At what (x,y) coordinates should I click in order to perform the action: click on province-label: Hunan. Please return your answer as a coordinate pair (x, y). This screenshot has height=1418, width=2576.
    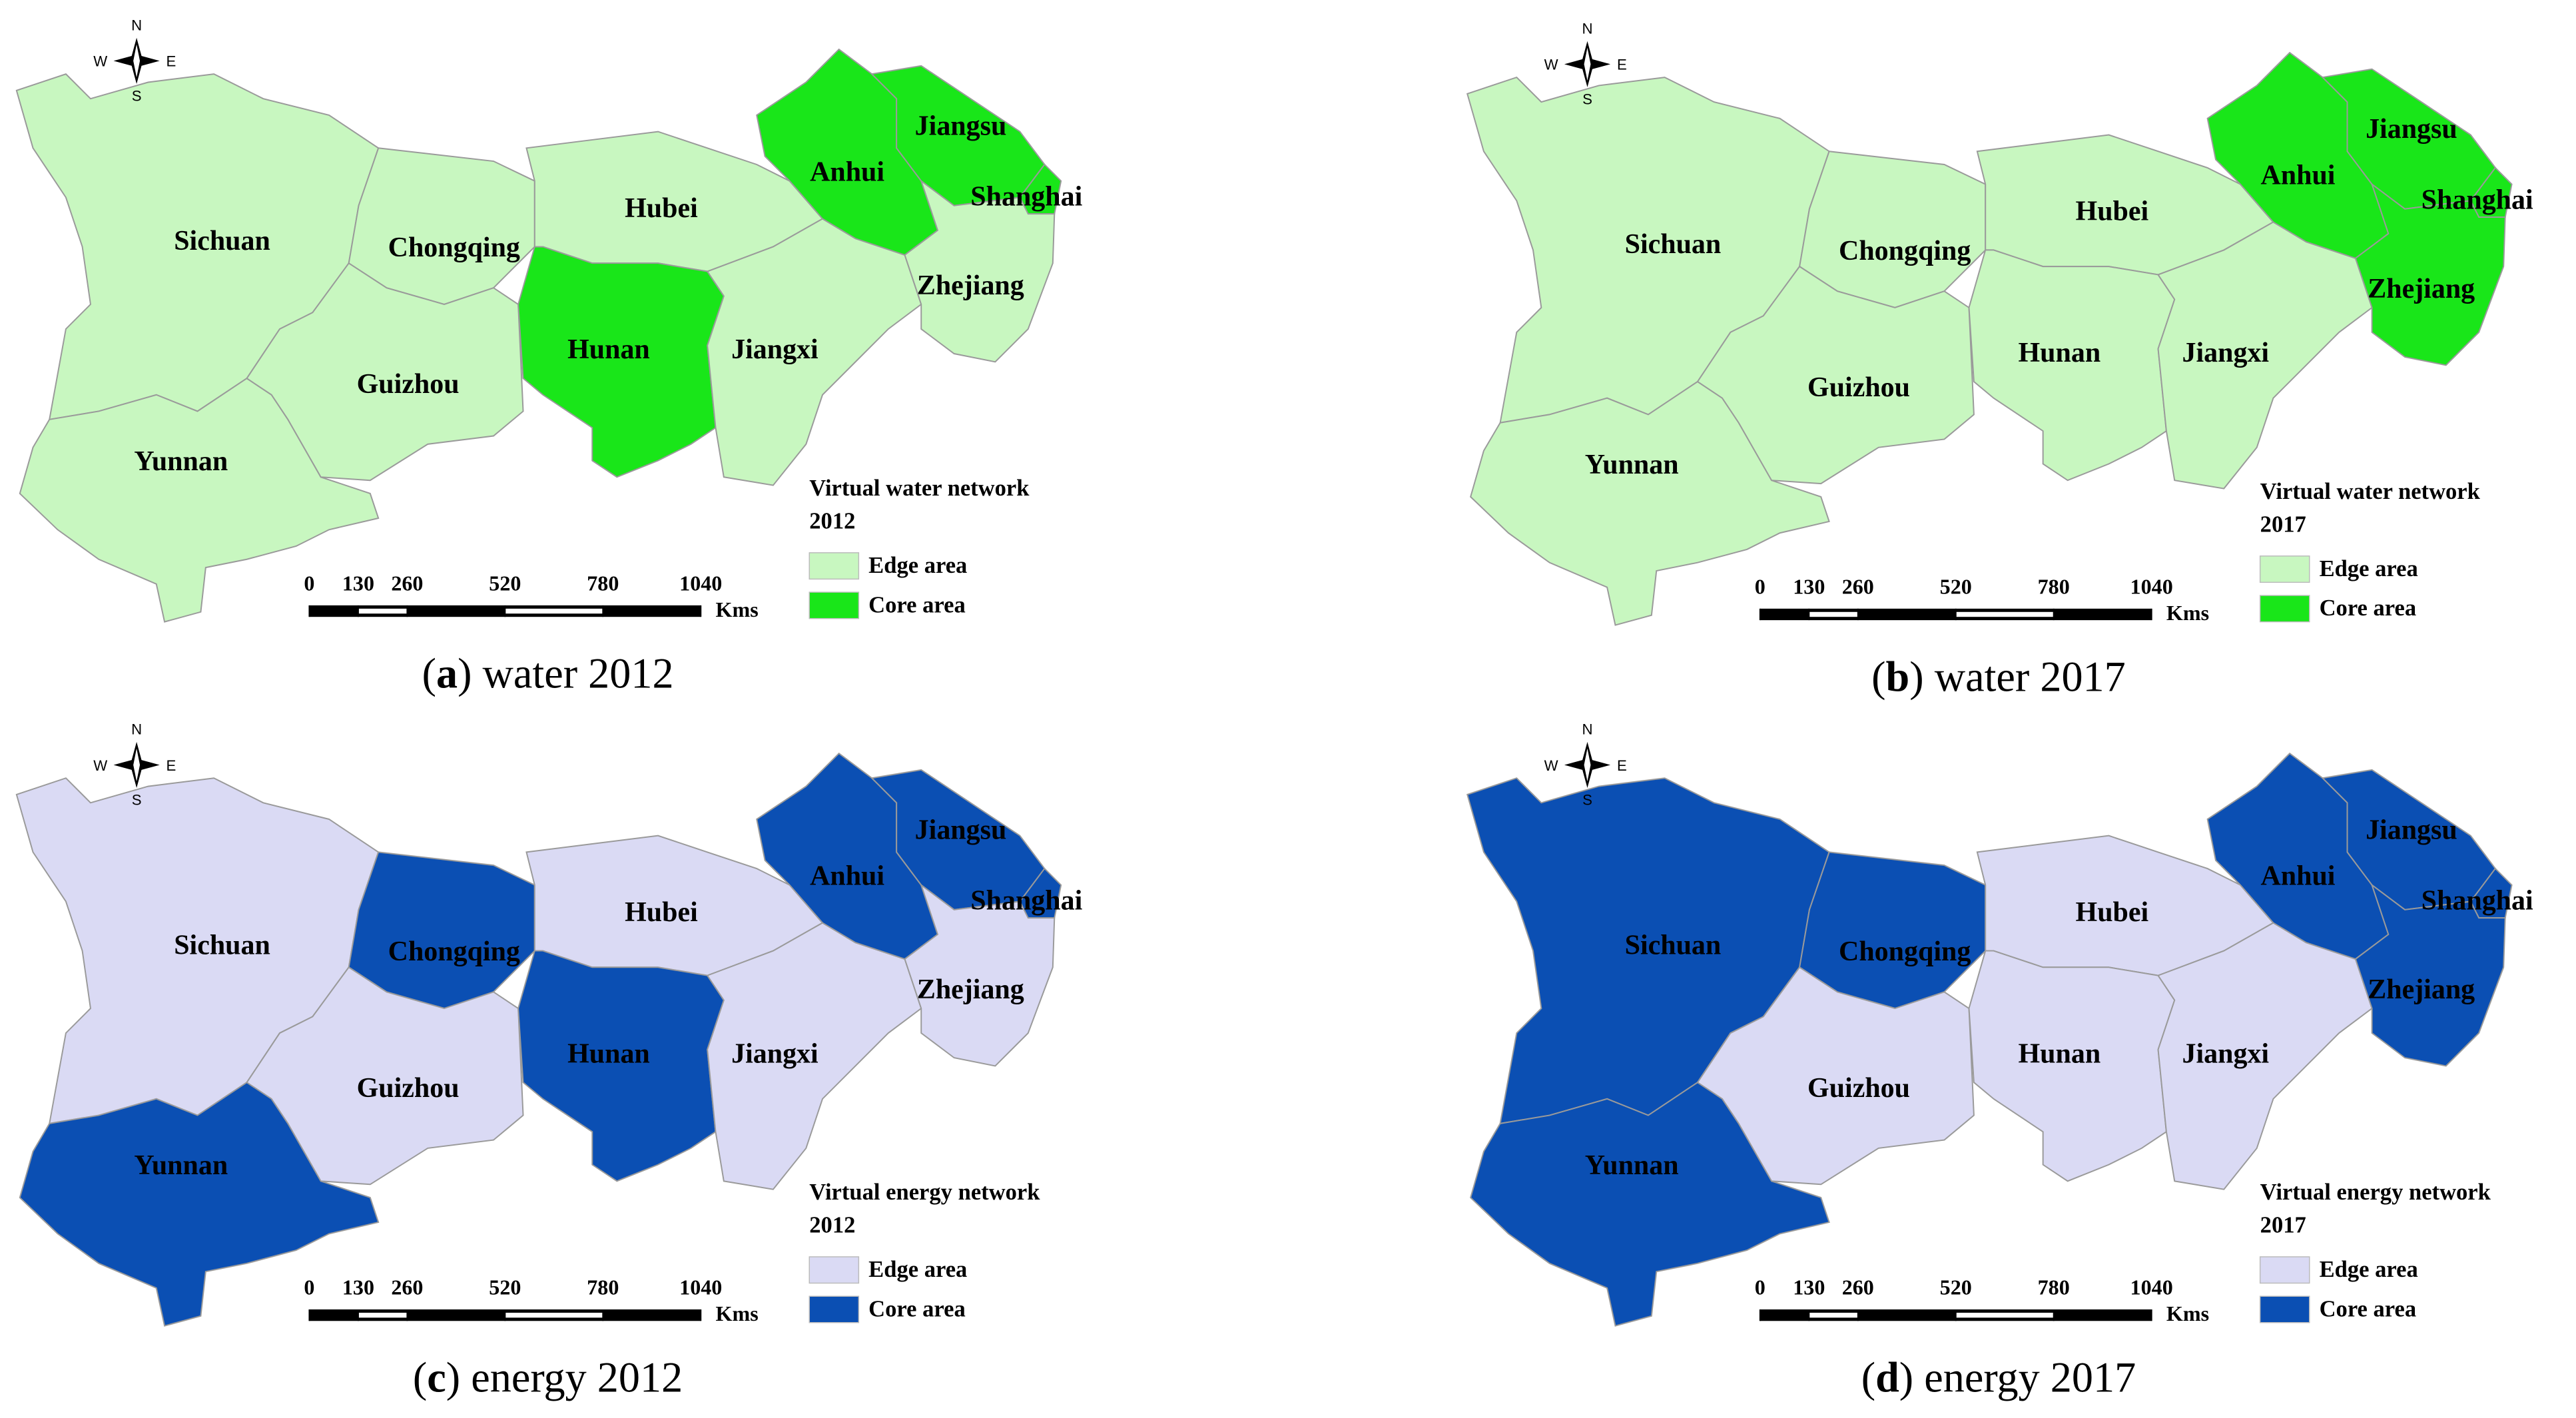
    Looking at the image, I should click on (2060, 353).